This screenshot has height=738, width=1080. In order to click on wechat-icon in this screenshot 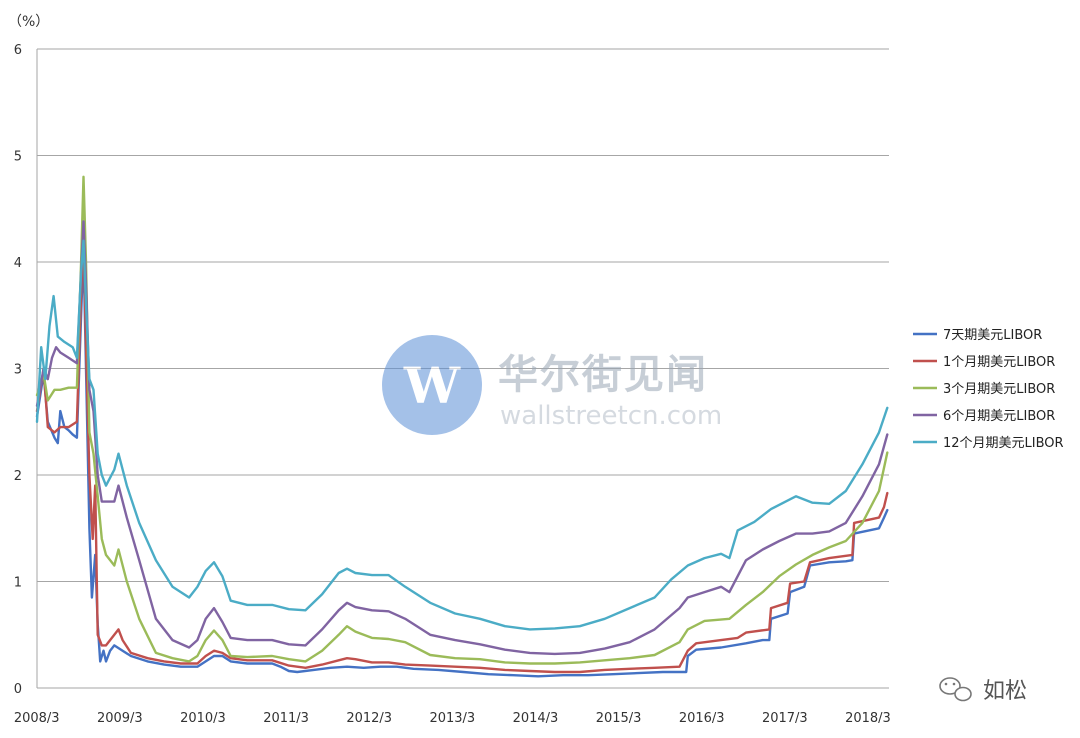, I will do `click(955, 689)`.